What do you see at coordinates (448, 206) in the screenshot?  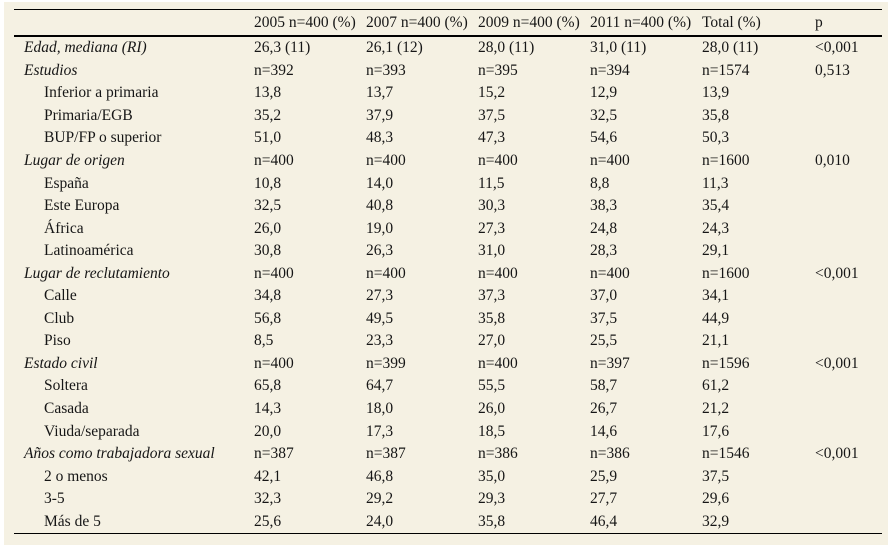 I see `table-row: Este Europa 32,5 40,8 30,3 38,3 35,4` at bounding box center [448, 206].